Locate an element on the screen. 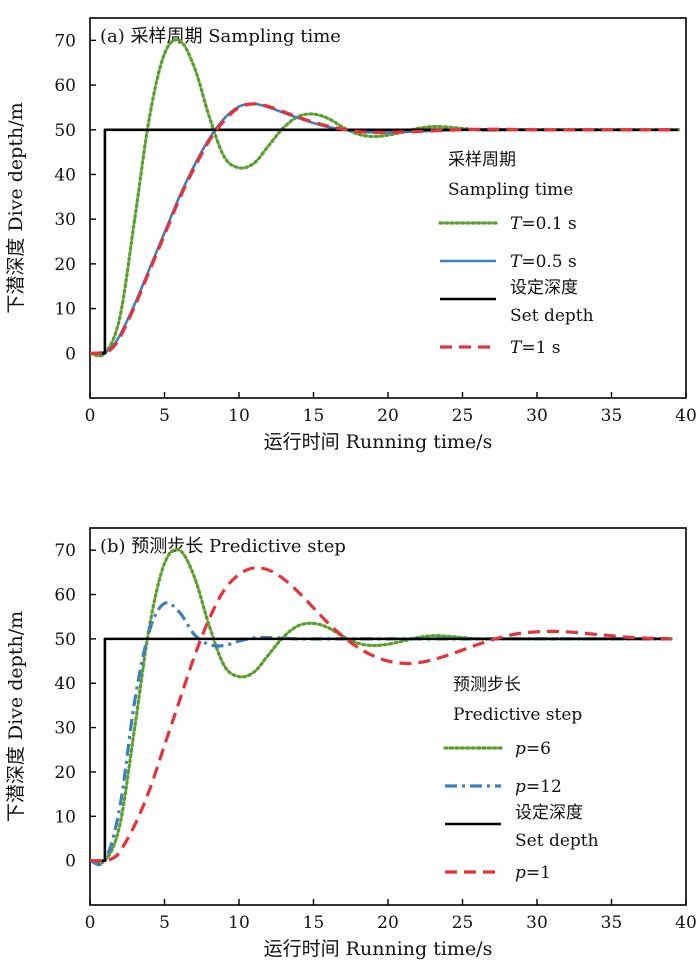 This screenshot has height=978, width=700. legend-title: Sampling time is located at coordinates (510, 190).